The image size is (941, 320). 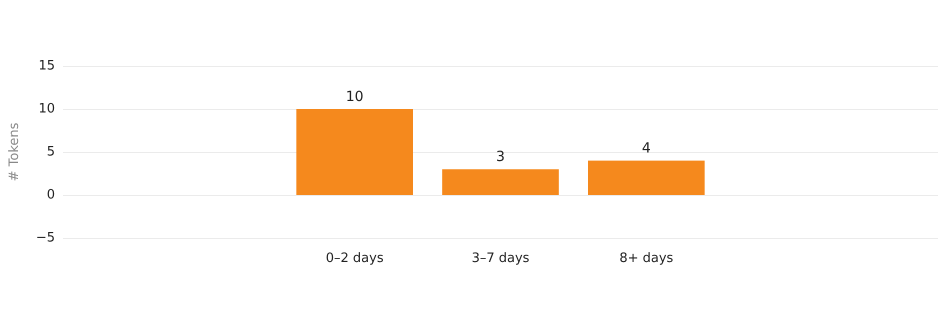 What do you see at coordinates (46, 109) in the screenshot?
I see `y-tick-label: 10` at bounding box center [46, 109].